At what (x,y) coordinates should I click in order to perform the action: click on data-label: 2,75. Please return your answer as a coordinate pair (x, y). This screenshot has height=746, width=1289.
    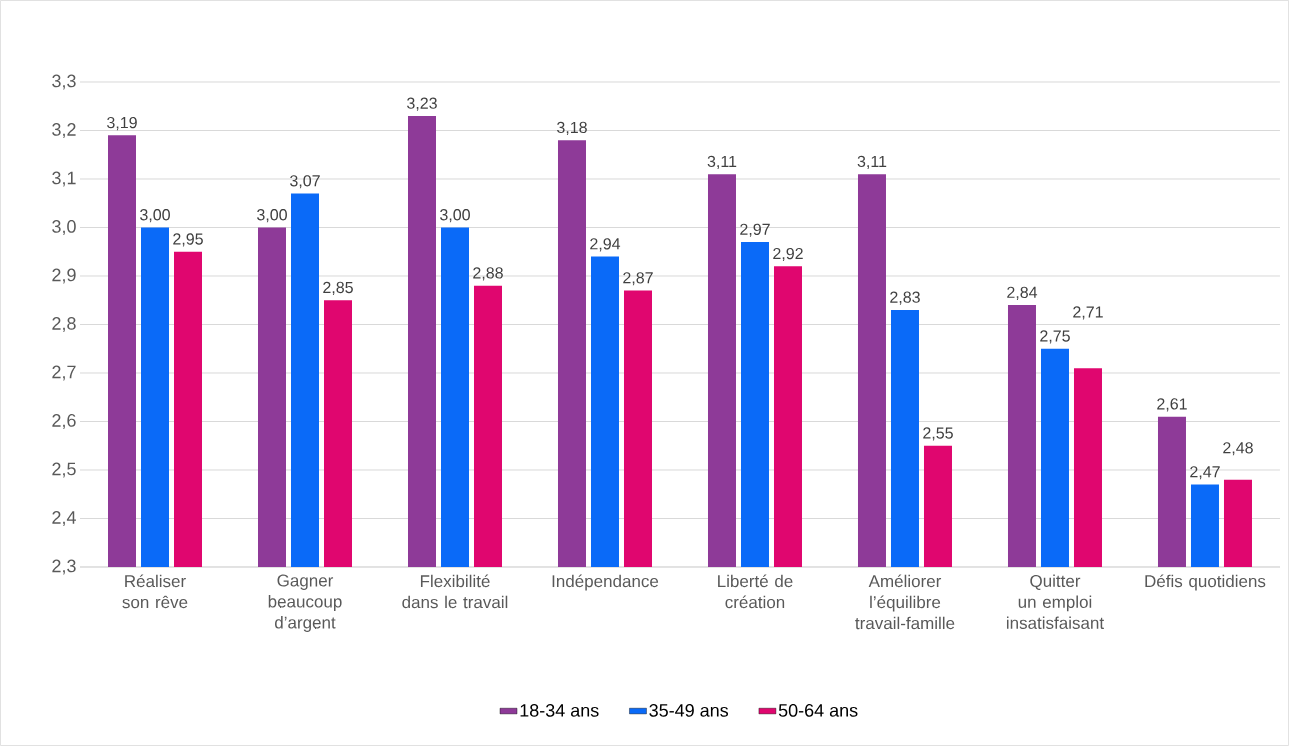
    Looking at the image, I should click on (1055, 337).